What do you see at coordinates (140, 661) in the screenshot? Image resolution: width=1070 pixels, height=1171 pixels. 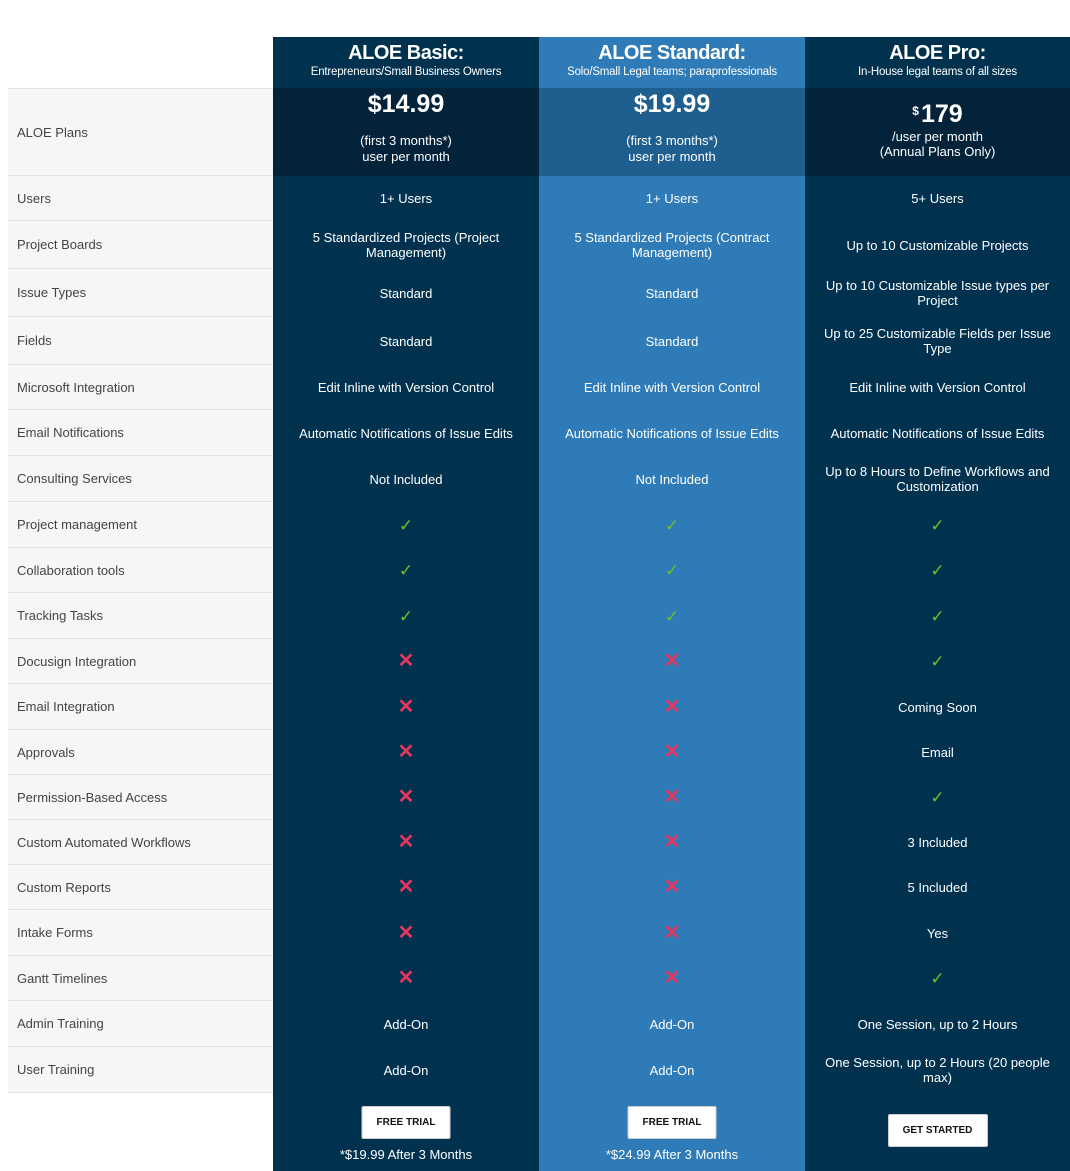 I see `feature-label: Docusign Integration` at bounding box center [140, 661].